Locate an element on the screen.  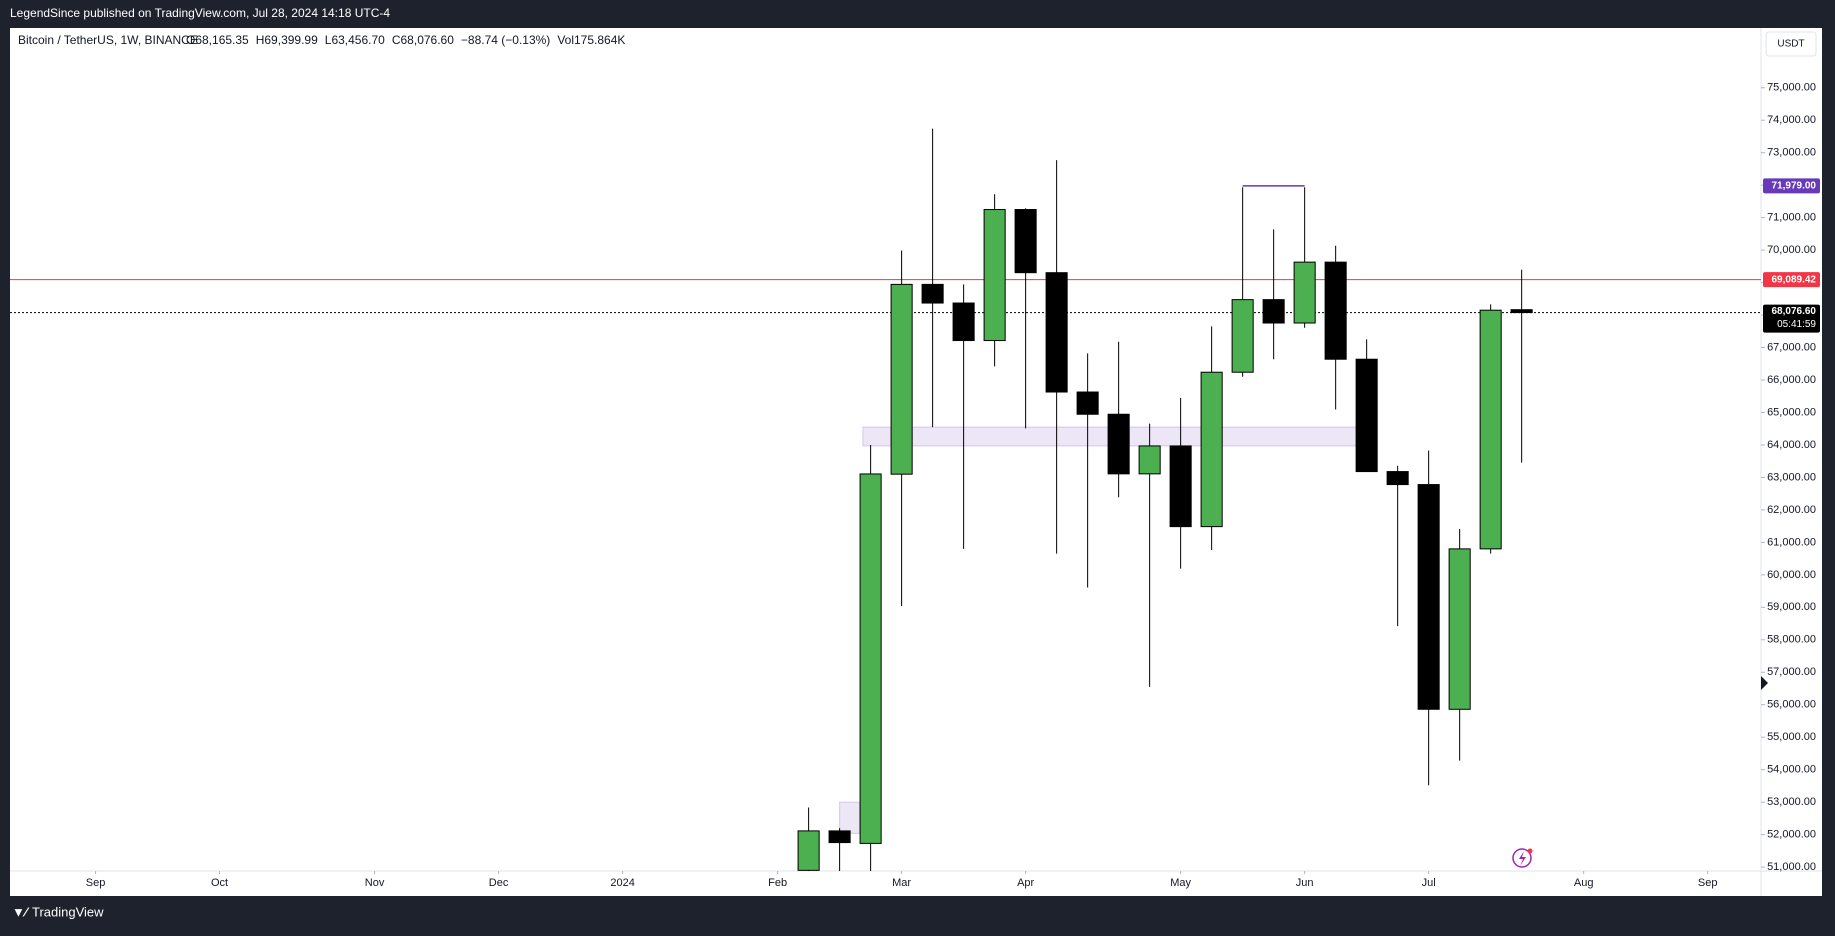
legend-value: Vol175.864K is located at coordinates (591, 40).